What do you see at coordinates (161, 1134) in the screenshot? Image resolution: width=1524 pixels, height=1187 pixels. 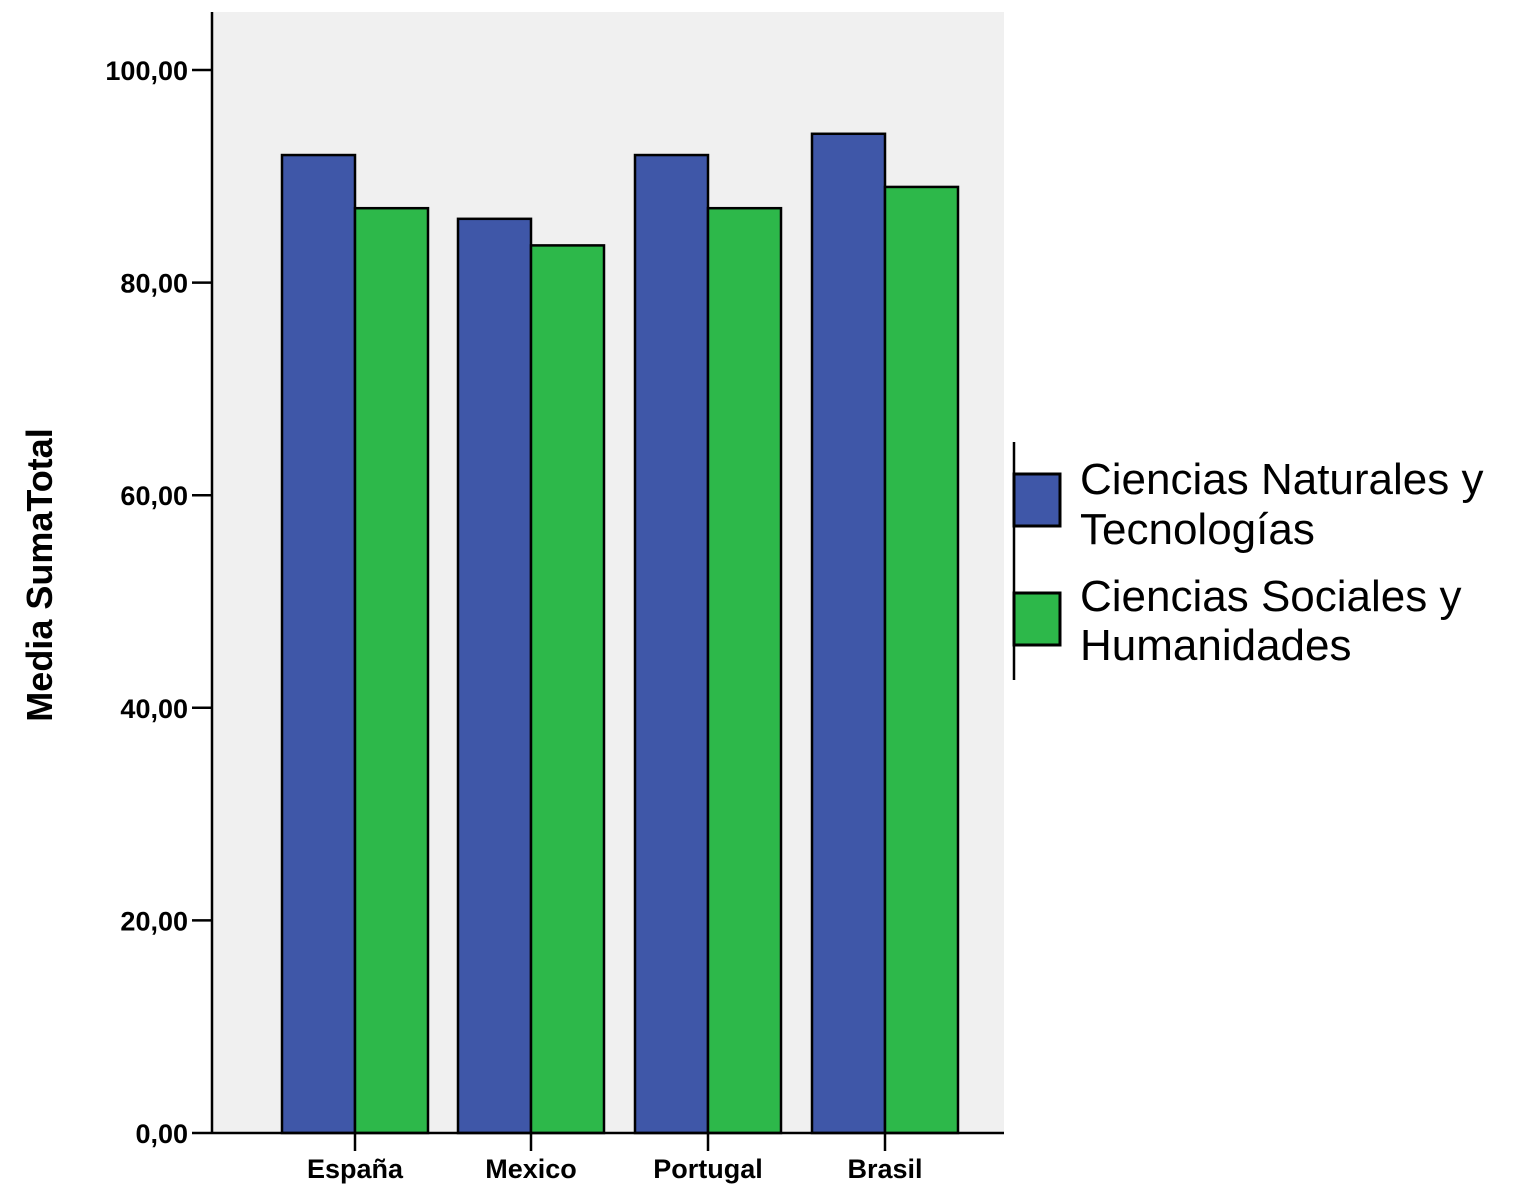 I see `y-tick-label: 0,00` at bounding box center [161, 1134].